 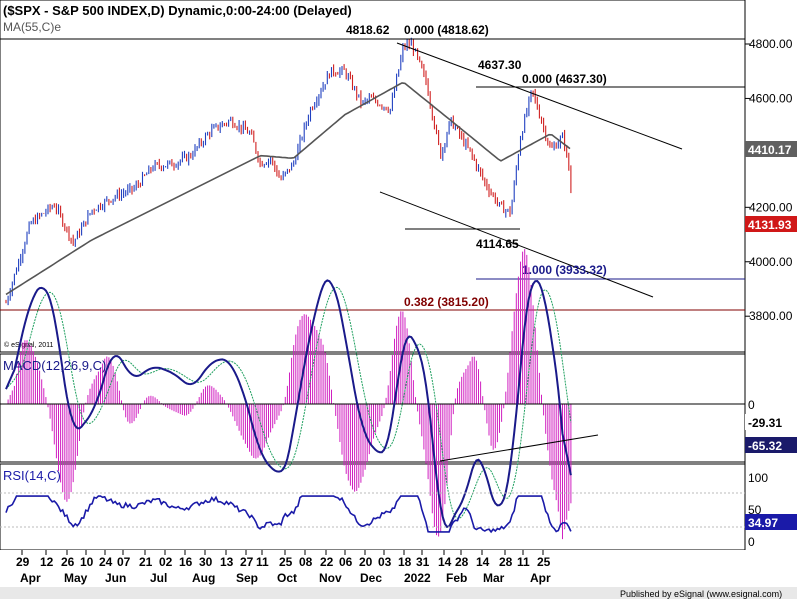 I want to click on rsi-panel, so click(x=373, y=507).